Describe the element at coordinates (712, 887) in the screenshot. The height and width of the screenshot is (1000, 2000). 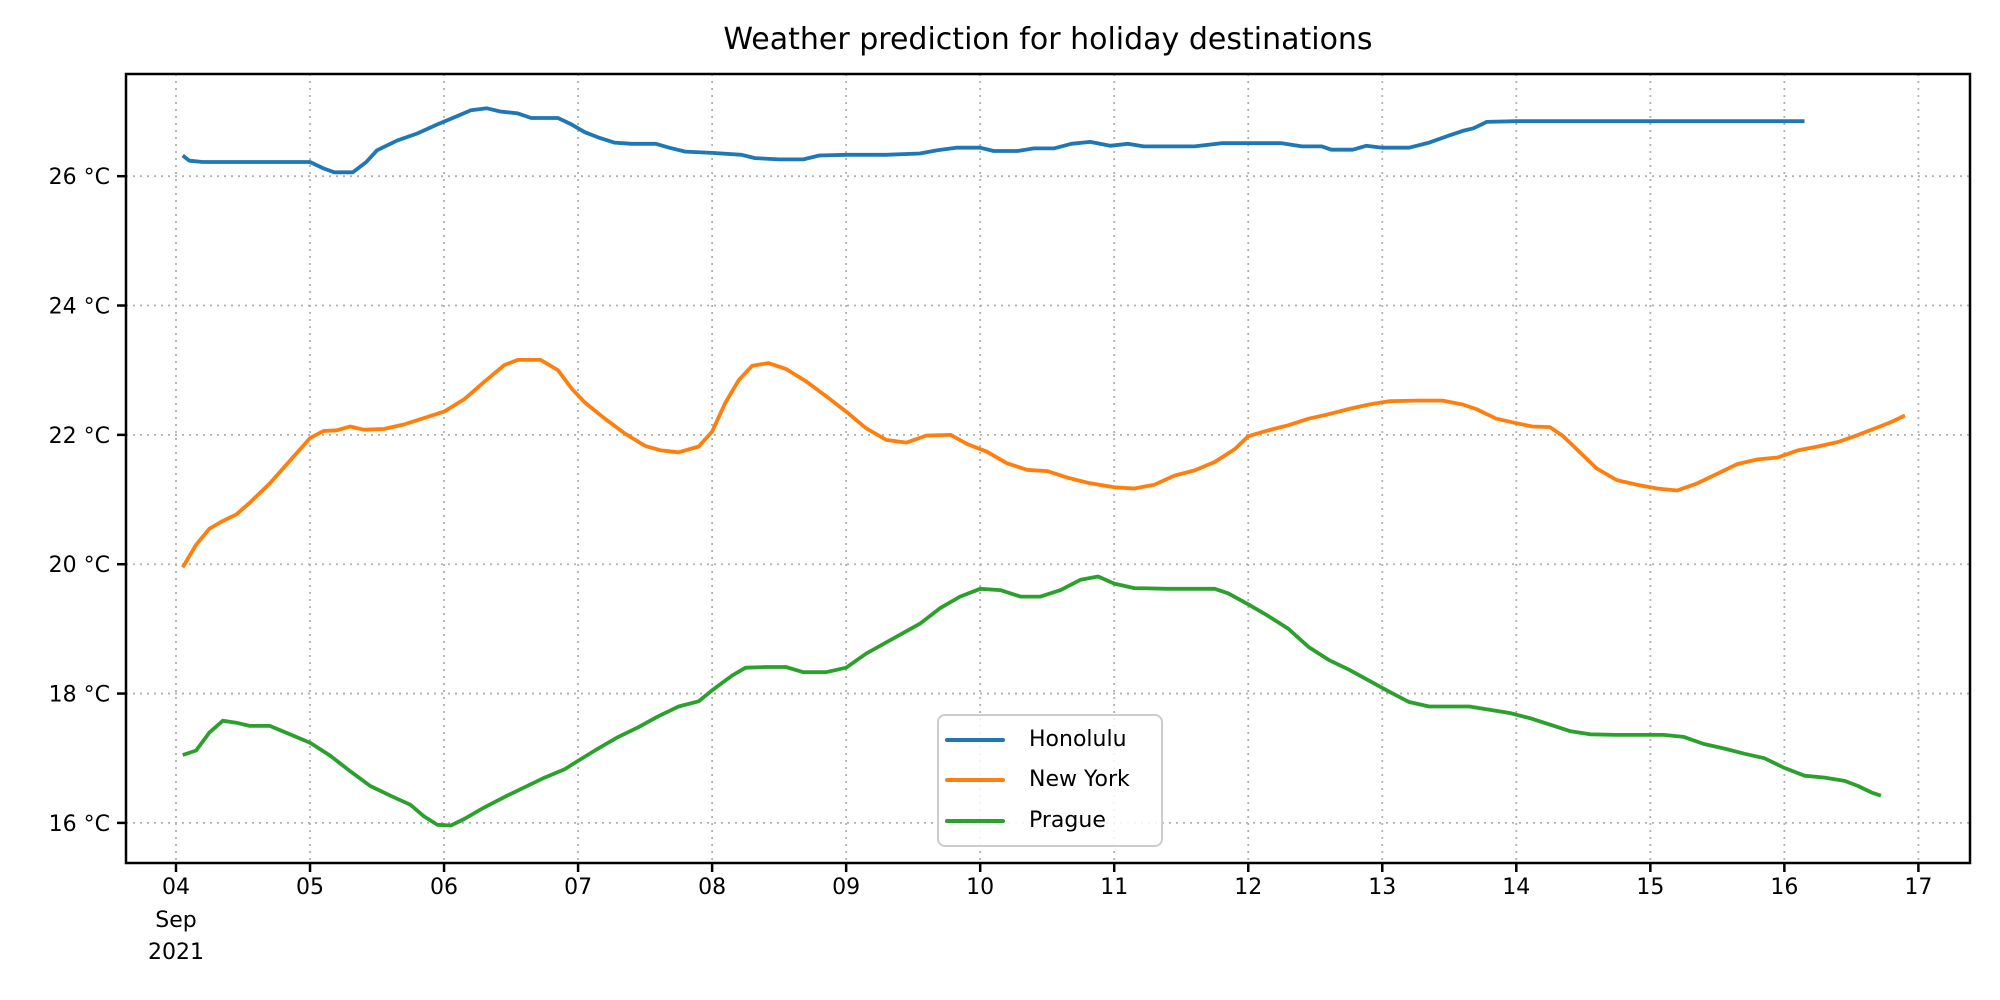
I see `x-tick-label: 08` at that location.